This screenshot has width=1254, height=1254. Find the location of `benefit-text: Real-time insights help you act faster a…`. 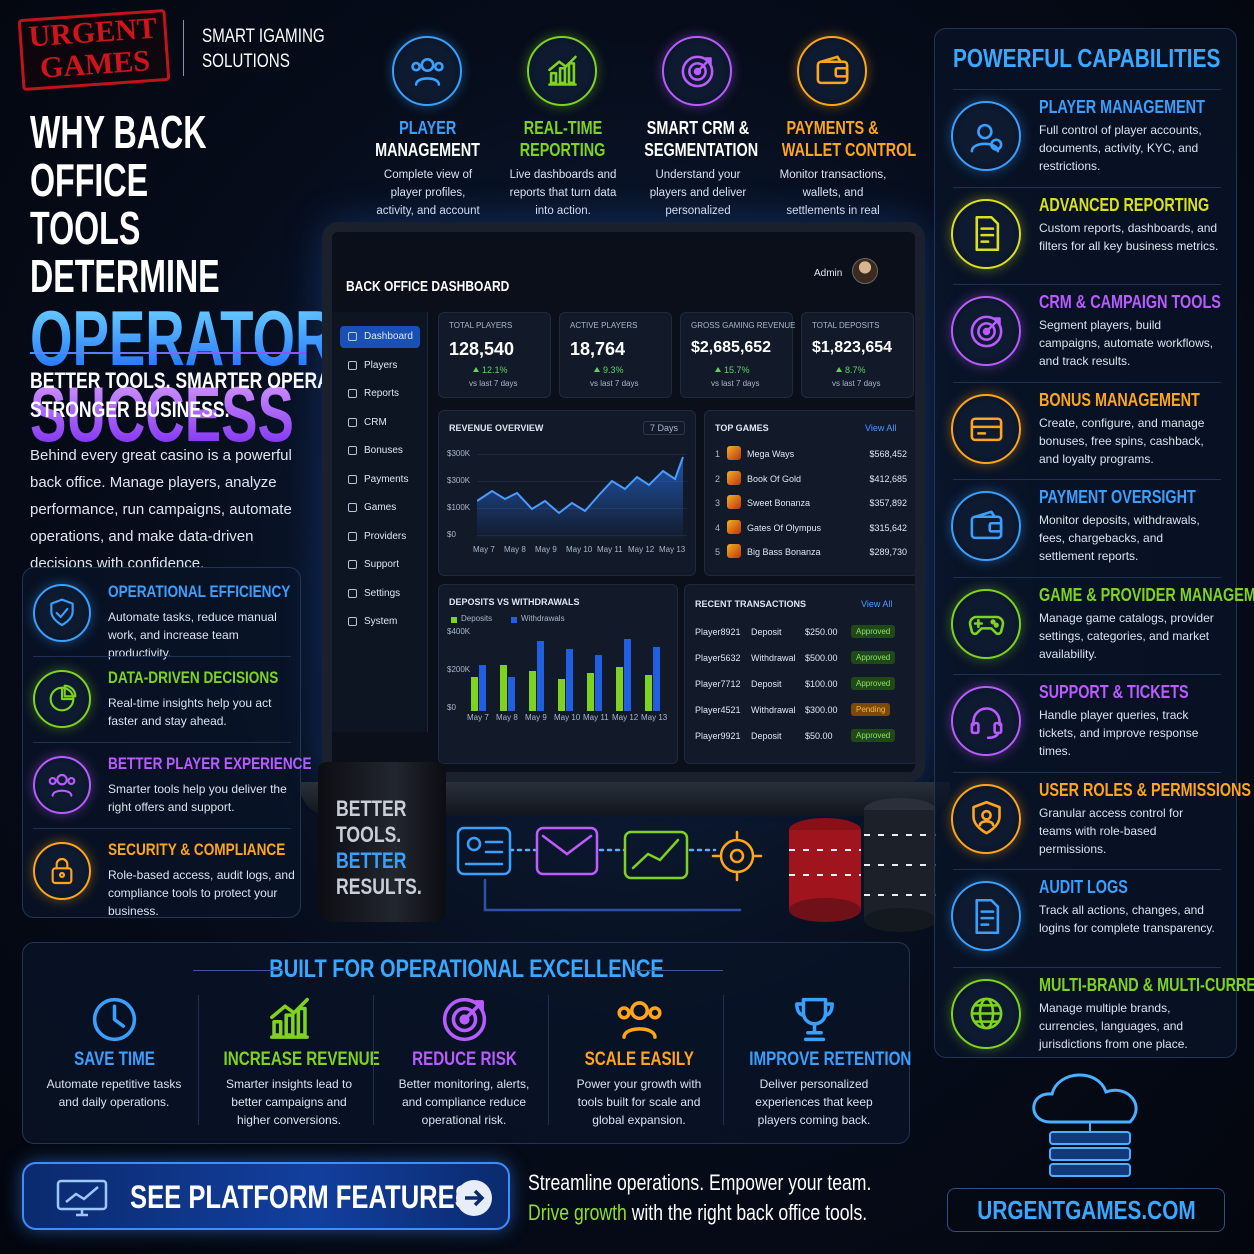

benefit-text: Real-time insights help you act faster a… is located at coordinates (190, 712).